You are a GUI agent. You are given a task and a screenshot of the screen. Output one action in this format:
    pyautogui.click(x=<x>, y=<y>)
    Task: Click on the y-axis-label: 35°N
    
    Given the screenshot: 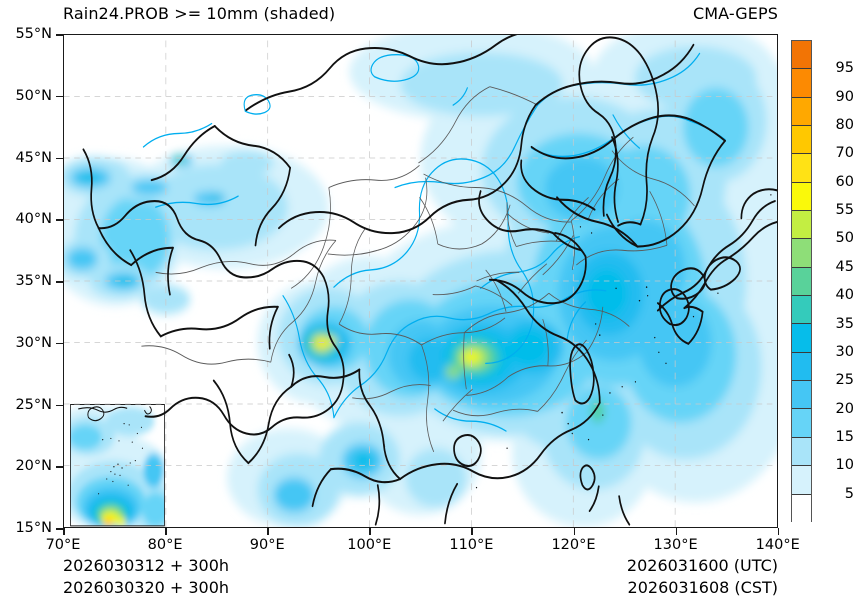 What is the action you would take?
    pyautogui.click(x=33, y=281)
    